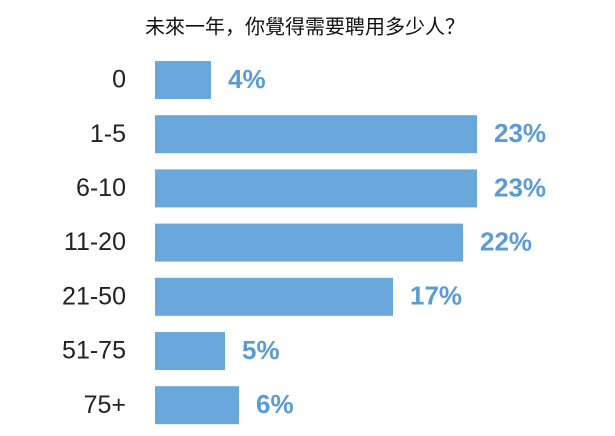 The image size is (615, 436). What do you see at coordinates (305, 27) in the screenshot?
I see `chart-title: 未來一年，你覺得需要聘用多少人？` at bounding box center [305, 27].